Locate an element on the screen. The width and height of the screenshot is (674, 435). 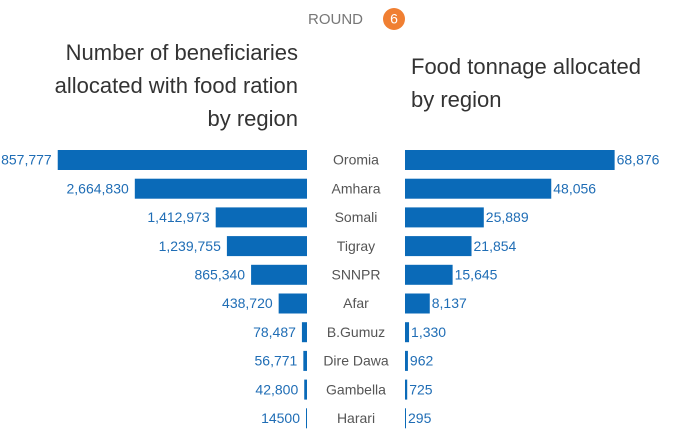
category-label: Amhara is located at coordinates (355, 188).